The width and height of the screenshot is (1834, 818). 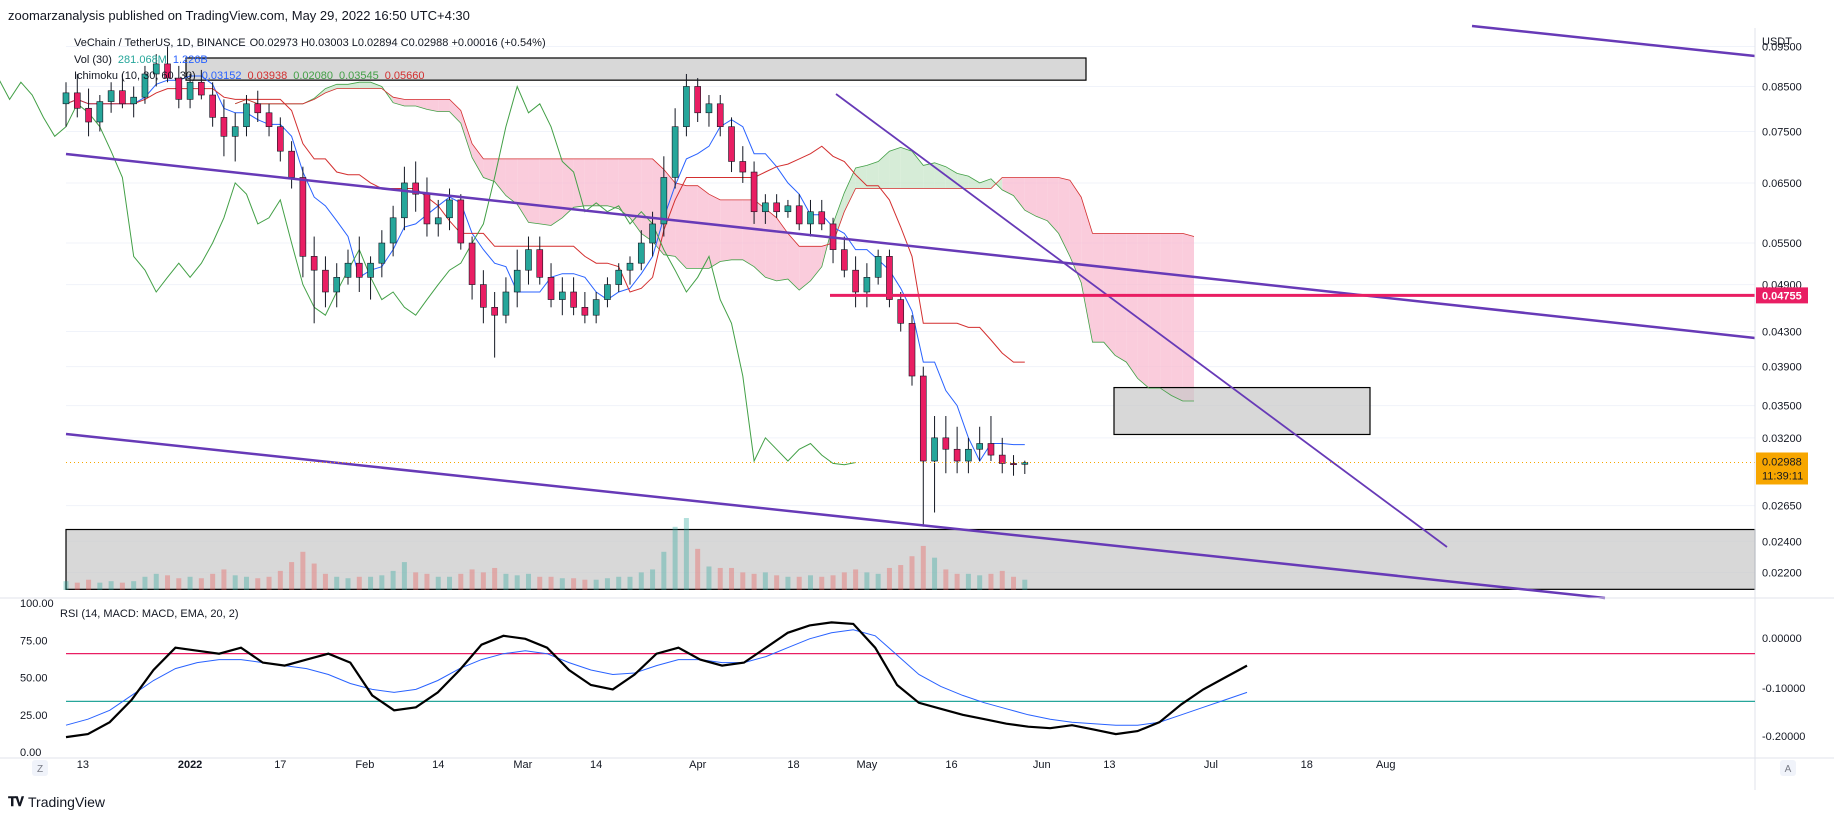 What do you see at coordinates (1782, 184) in the screenshot?
I see `price-tick: 0.06500` at bounding box center [1782, 184].